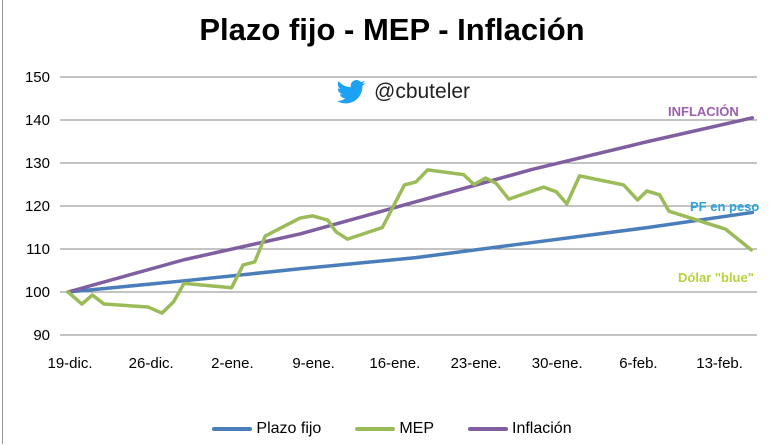 This screenshot has height=445, width=784. Describe the element at coordinates (37, 120) in the screenshot. I see `y-tick-label: 140` at that location.